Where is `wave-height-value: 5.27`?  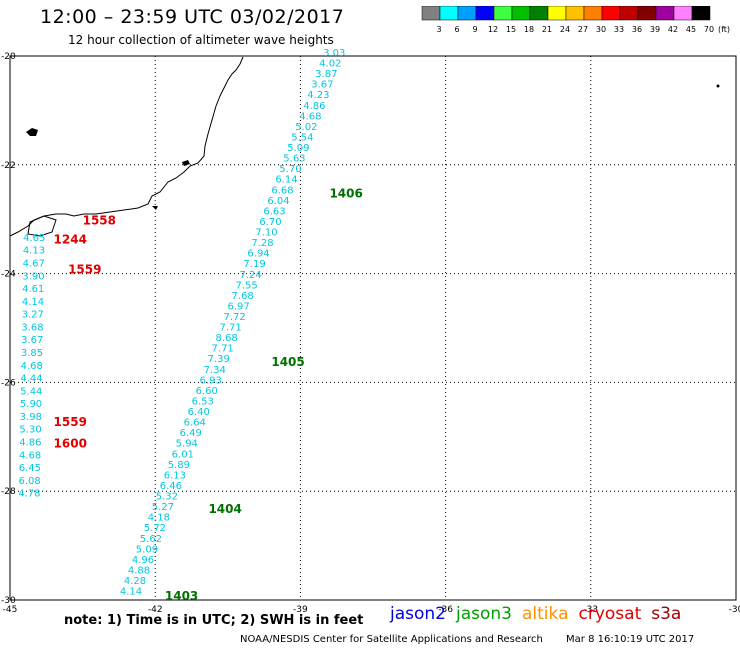 wave-height-value: 5.27 is located at coordinates (163, 507).